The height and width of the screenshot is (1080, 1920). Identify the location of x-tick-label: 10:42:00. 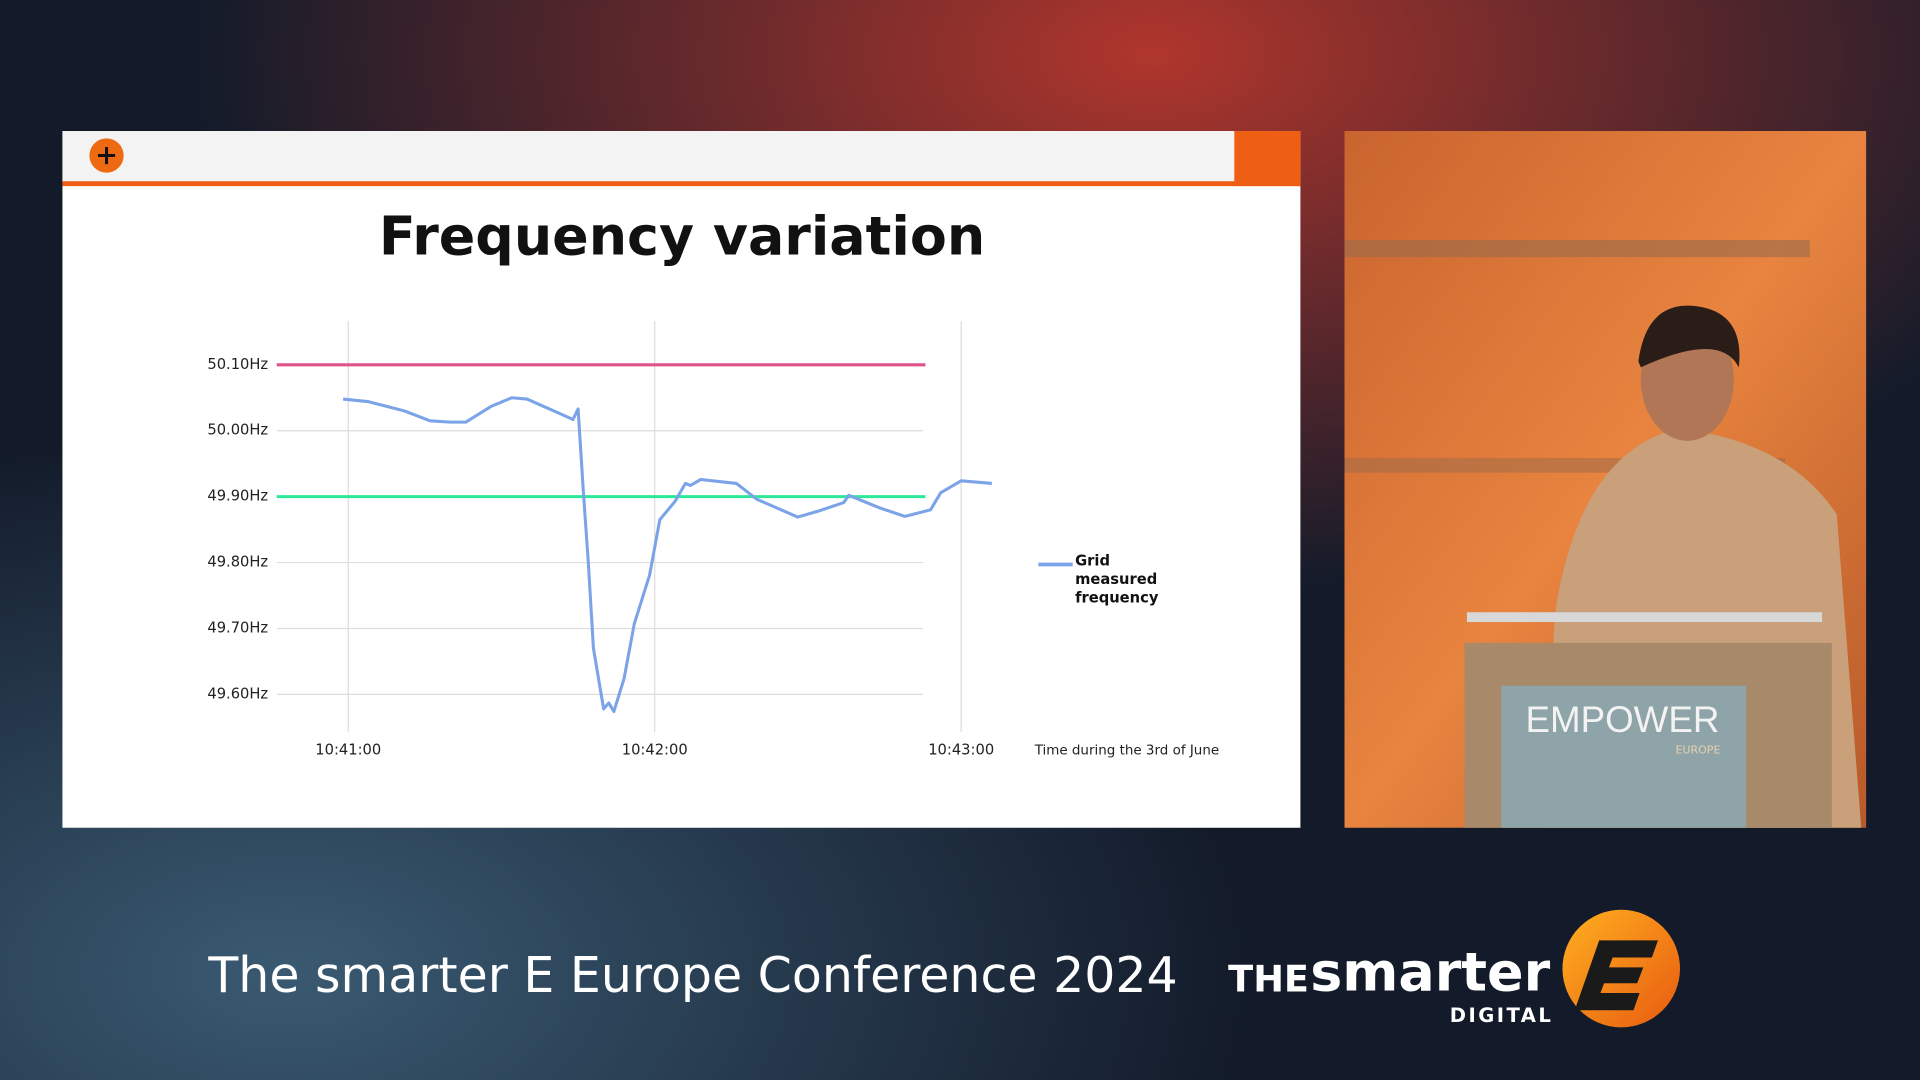
(655, 750).